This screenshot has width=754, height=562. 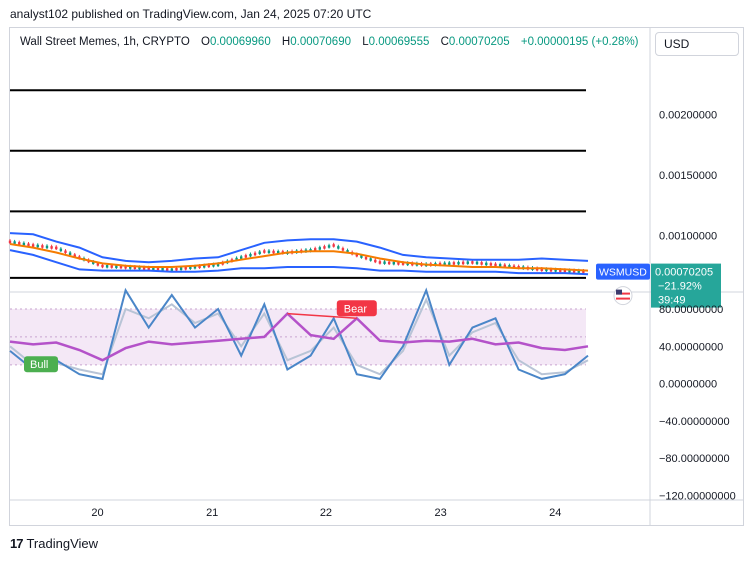 I want to click on time-tick-label: 20, so click(x=97, y=513).